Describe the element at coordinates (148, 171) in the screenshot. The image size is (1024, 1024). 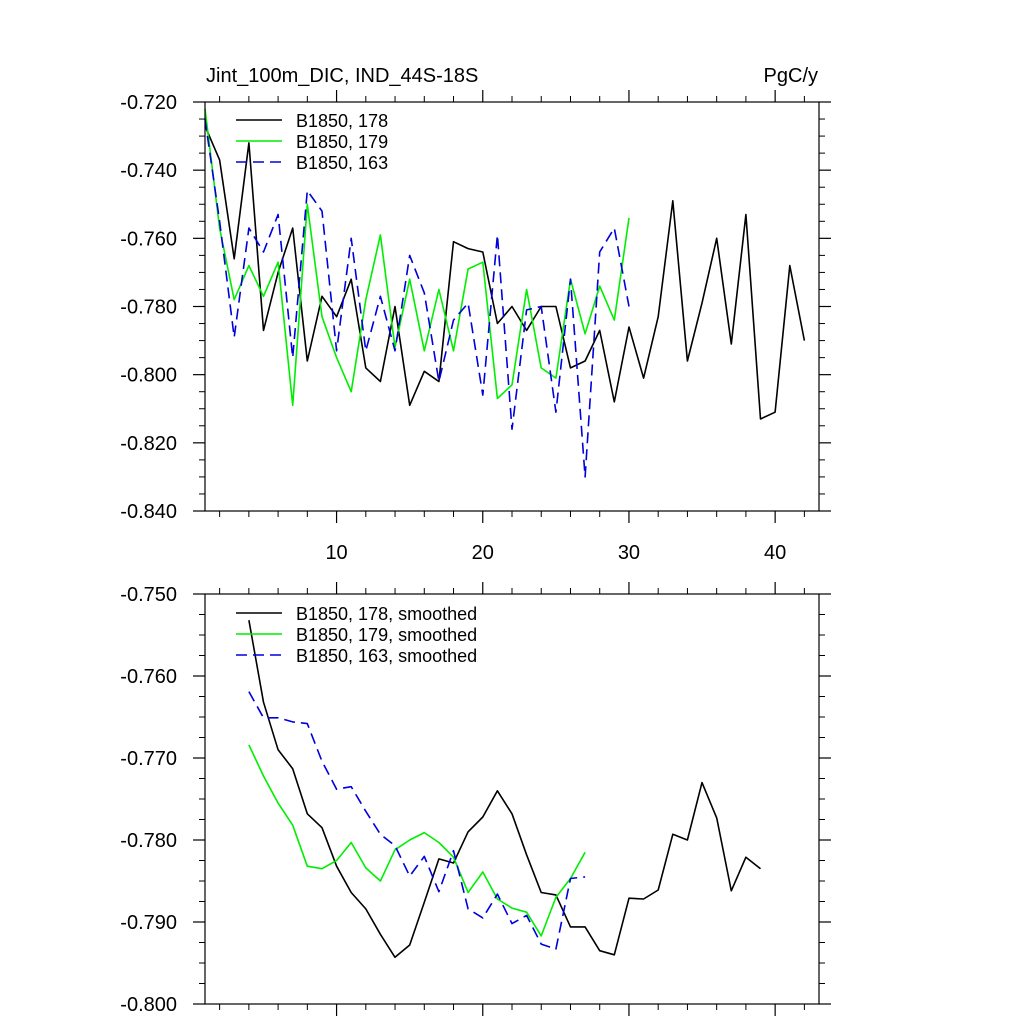
I see `y-tick-label: -0.740` at that location.